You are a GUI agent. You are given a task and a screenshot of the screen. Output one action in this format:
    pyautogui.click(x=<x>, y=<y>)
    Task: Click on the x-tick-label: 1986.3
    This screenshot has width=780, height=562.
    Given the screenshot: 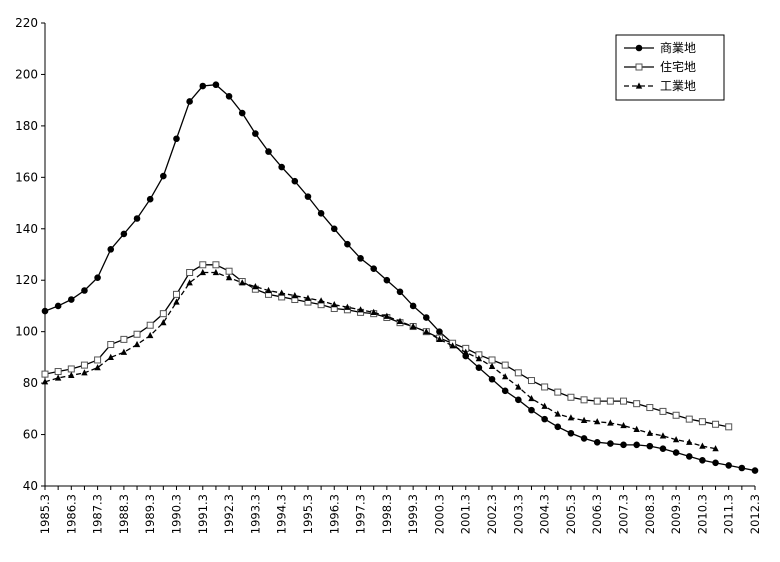 What is the action you would take?
    pyautogui.click(x=71, y=514)
    